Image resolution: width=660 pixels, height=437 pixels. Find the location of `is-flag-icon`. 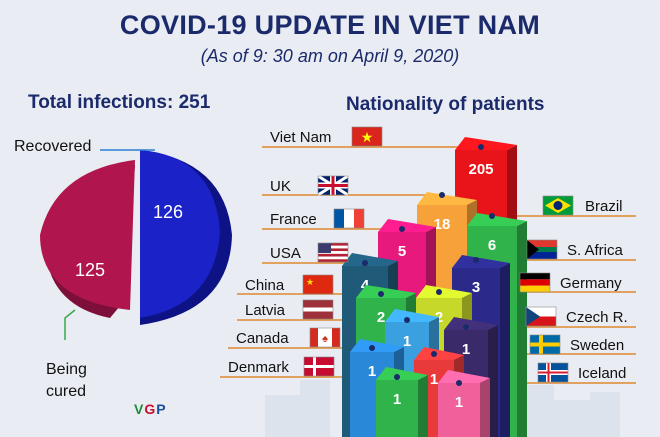

is-flag-icon is located at coordinates (553, 372).